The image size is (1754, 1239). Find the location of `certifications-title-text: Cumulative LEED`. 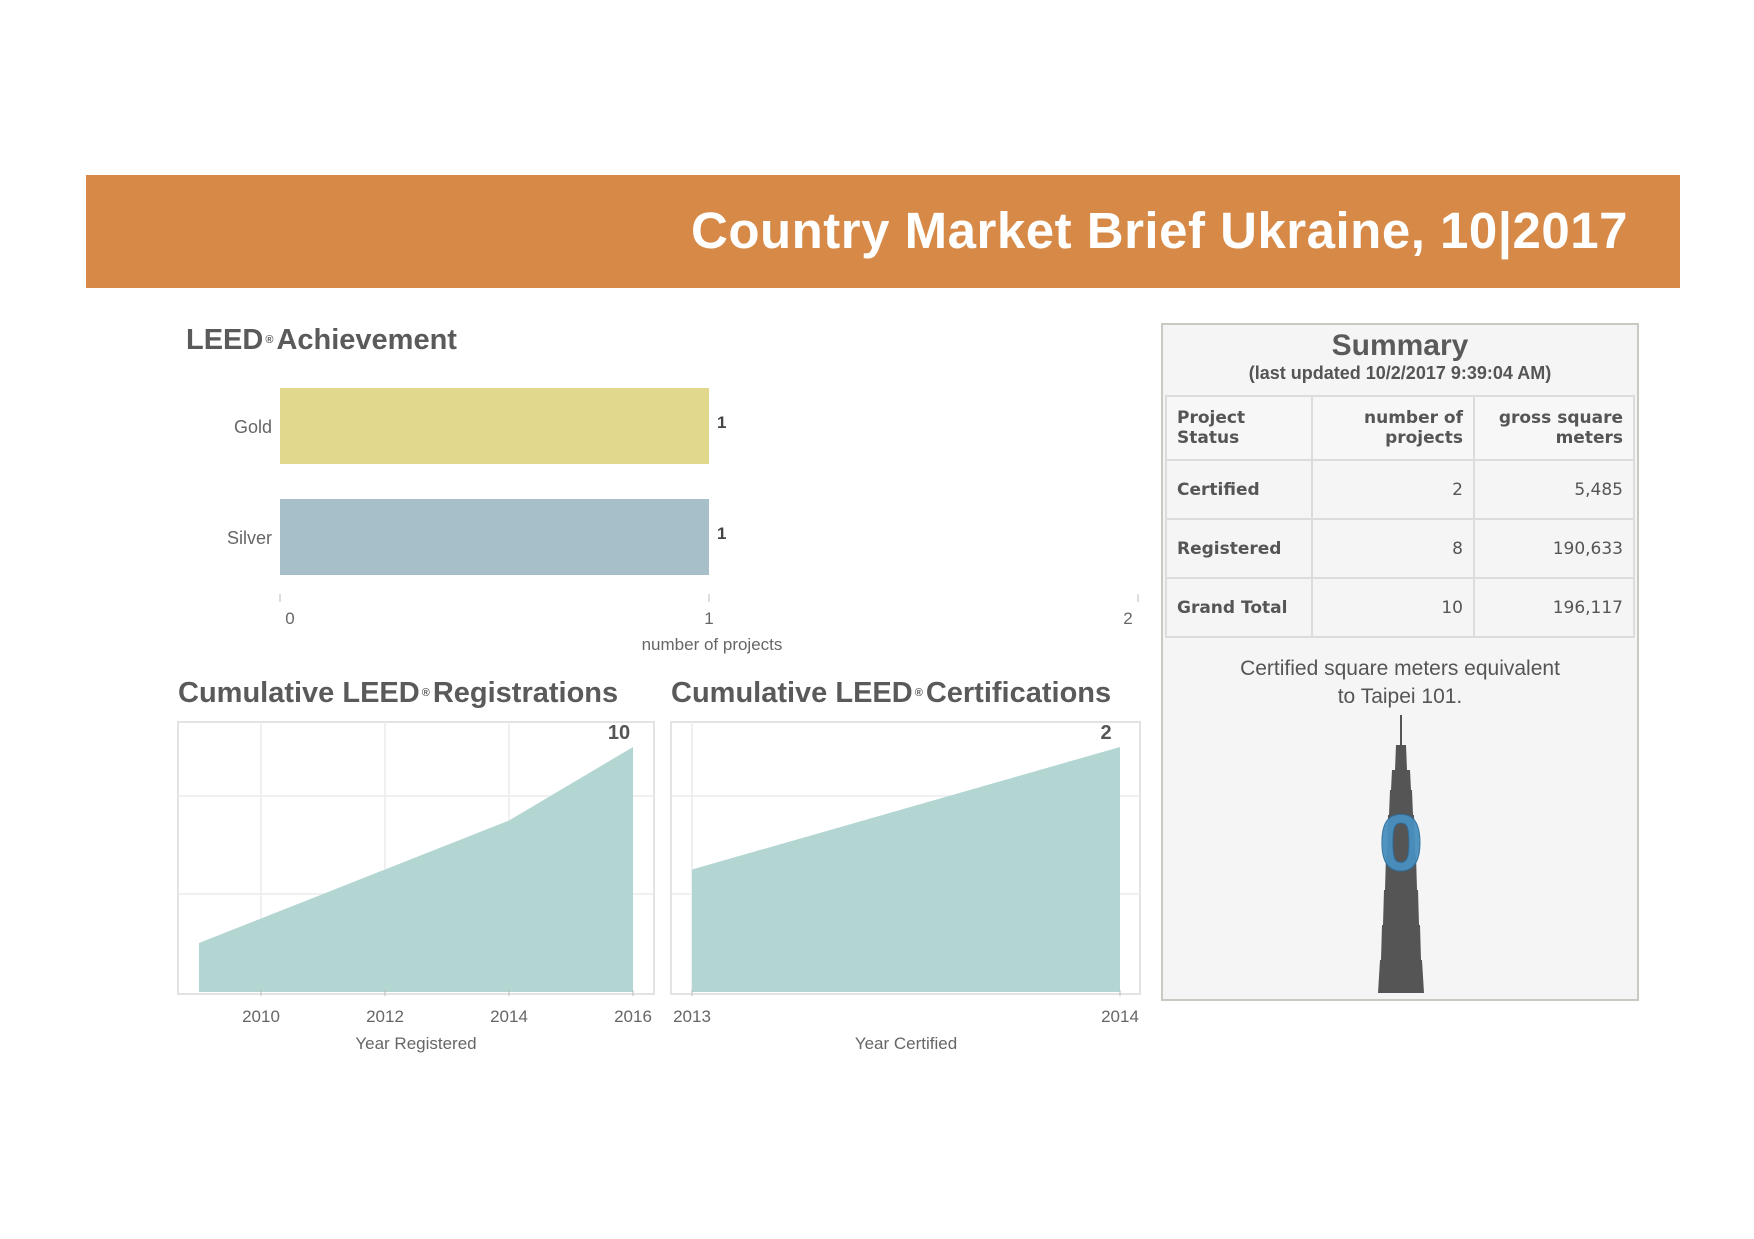

certifications-title-text: Cumulative LEED is located at coordinates (792, 693).